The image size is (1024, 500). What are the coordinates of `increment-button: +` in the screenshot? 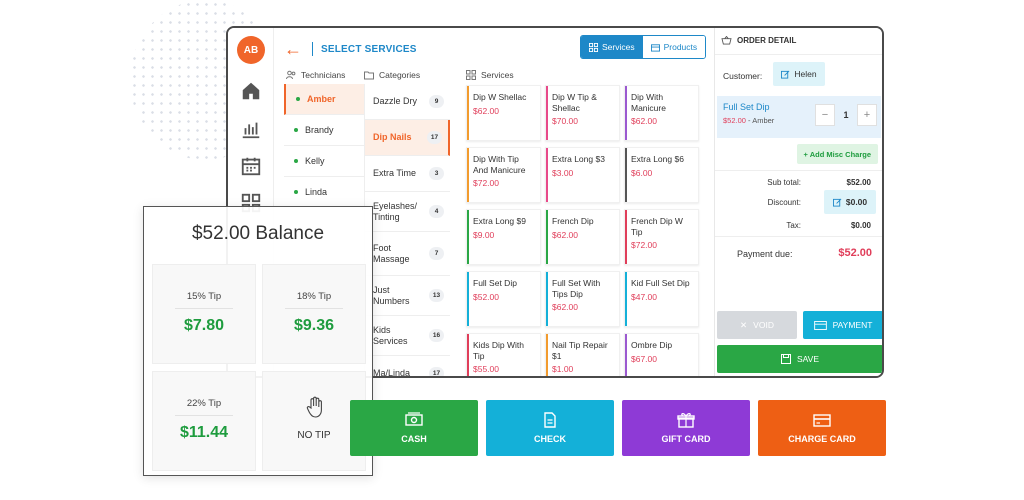 It's located at (867, 115).